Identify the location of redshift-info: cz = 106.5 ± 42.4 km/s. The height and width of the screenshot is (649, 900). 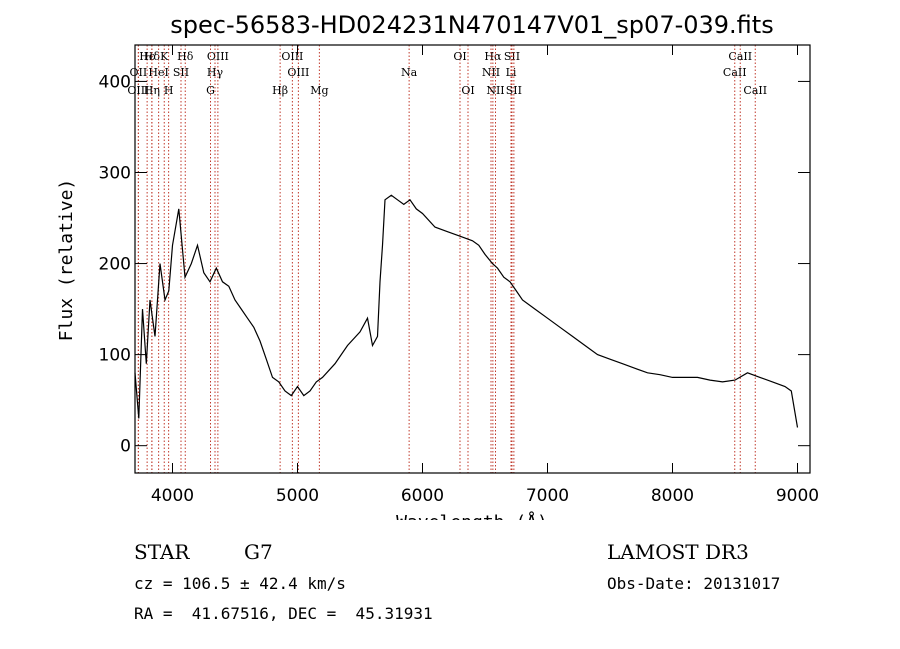
(240, 583).